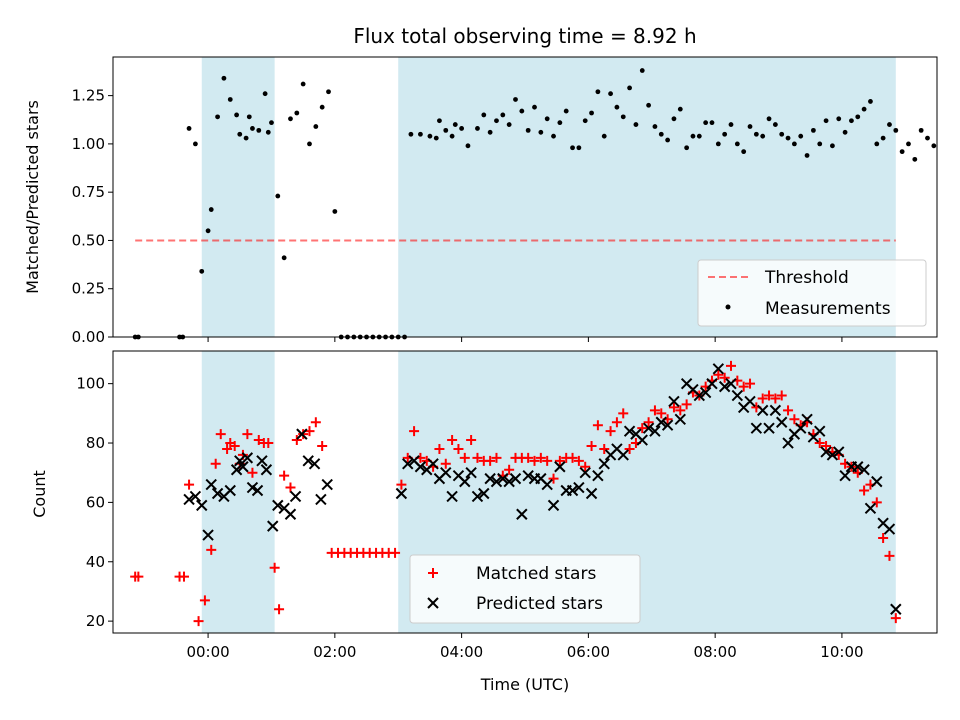 The height and width of the screenshot is (720, 960). What do you see at coordinates (88, 337) in the screenshot?
I see `top-y-tick-label-0: 0.00` at bounding box center [88, 337].